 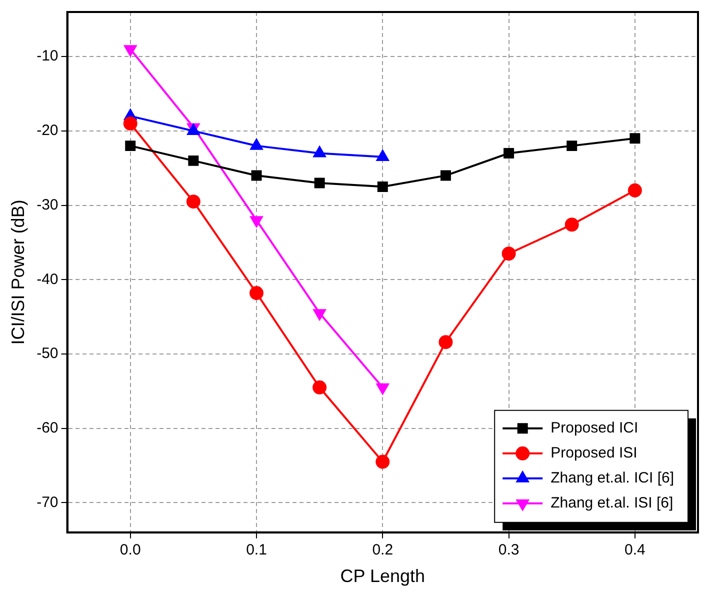 What do you see at coordinates (47, 205) in the screenshot?
I see `y-tick-label: -30` at bounding box center [47, 205].